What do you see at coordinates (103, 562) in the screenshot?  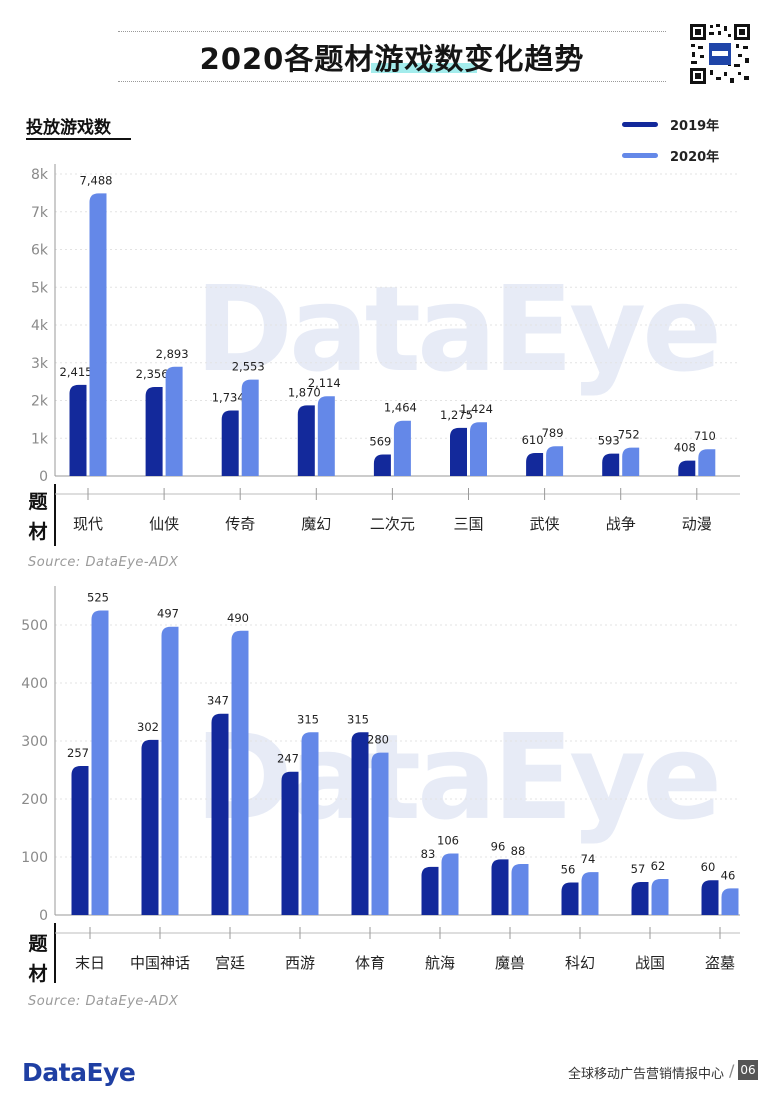 I see `chart-1-source: Source: DataEye-ADX` at bounding box center [103, 562].